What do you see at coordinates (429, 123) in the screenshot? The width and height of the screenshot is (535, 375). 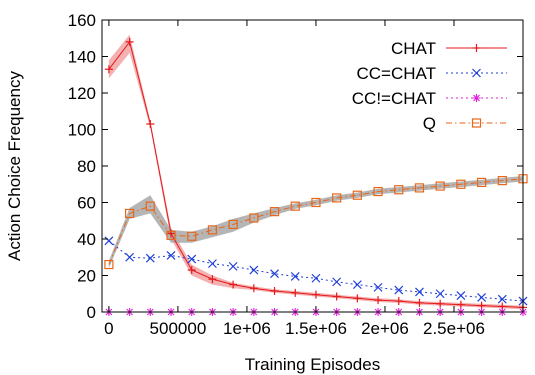 I see `legend-label-q: Q` at bounding box center [429, 123].